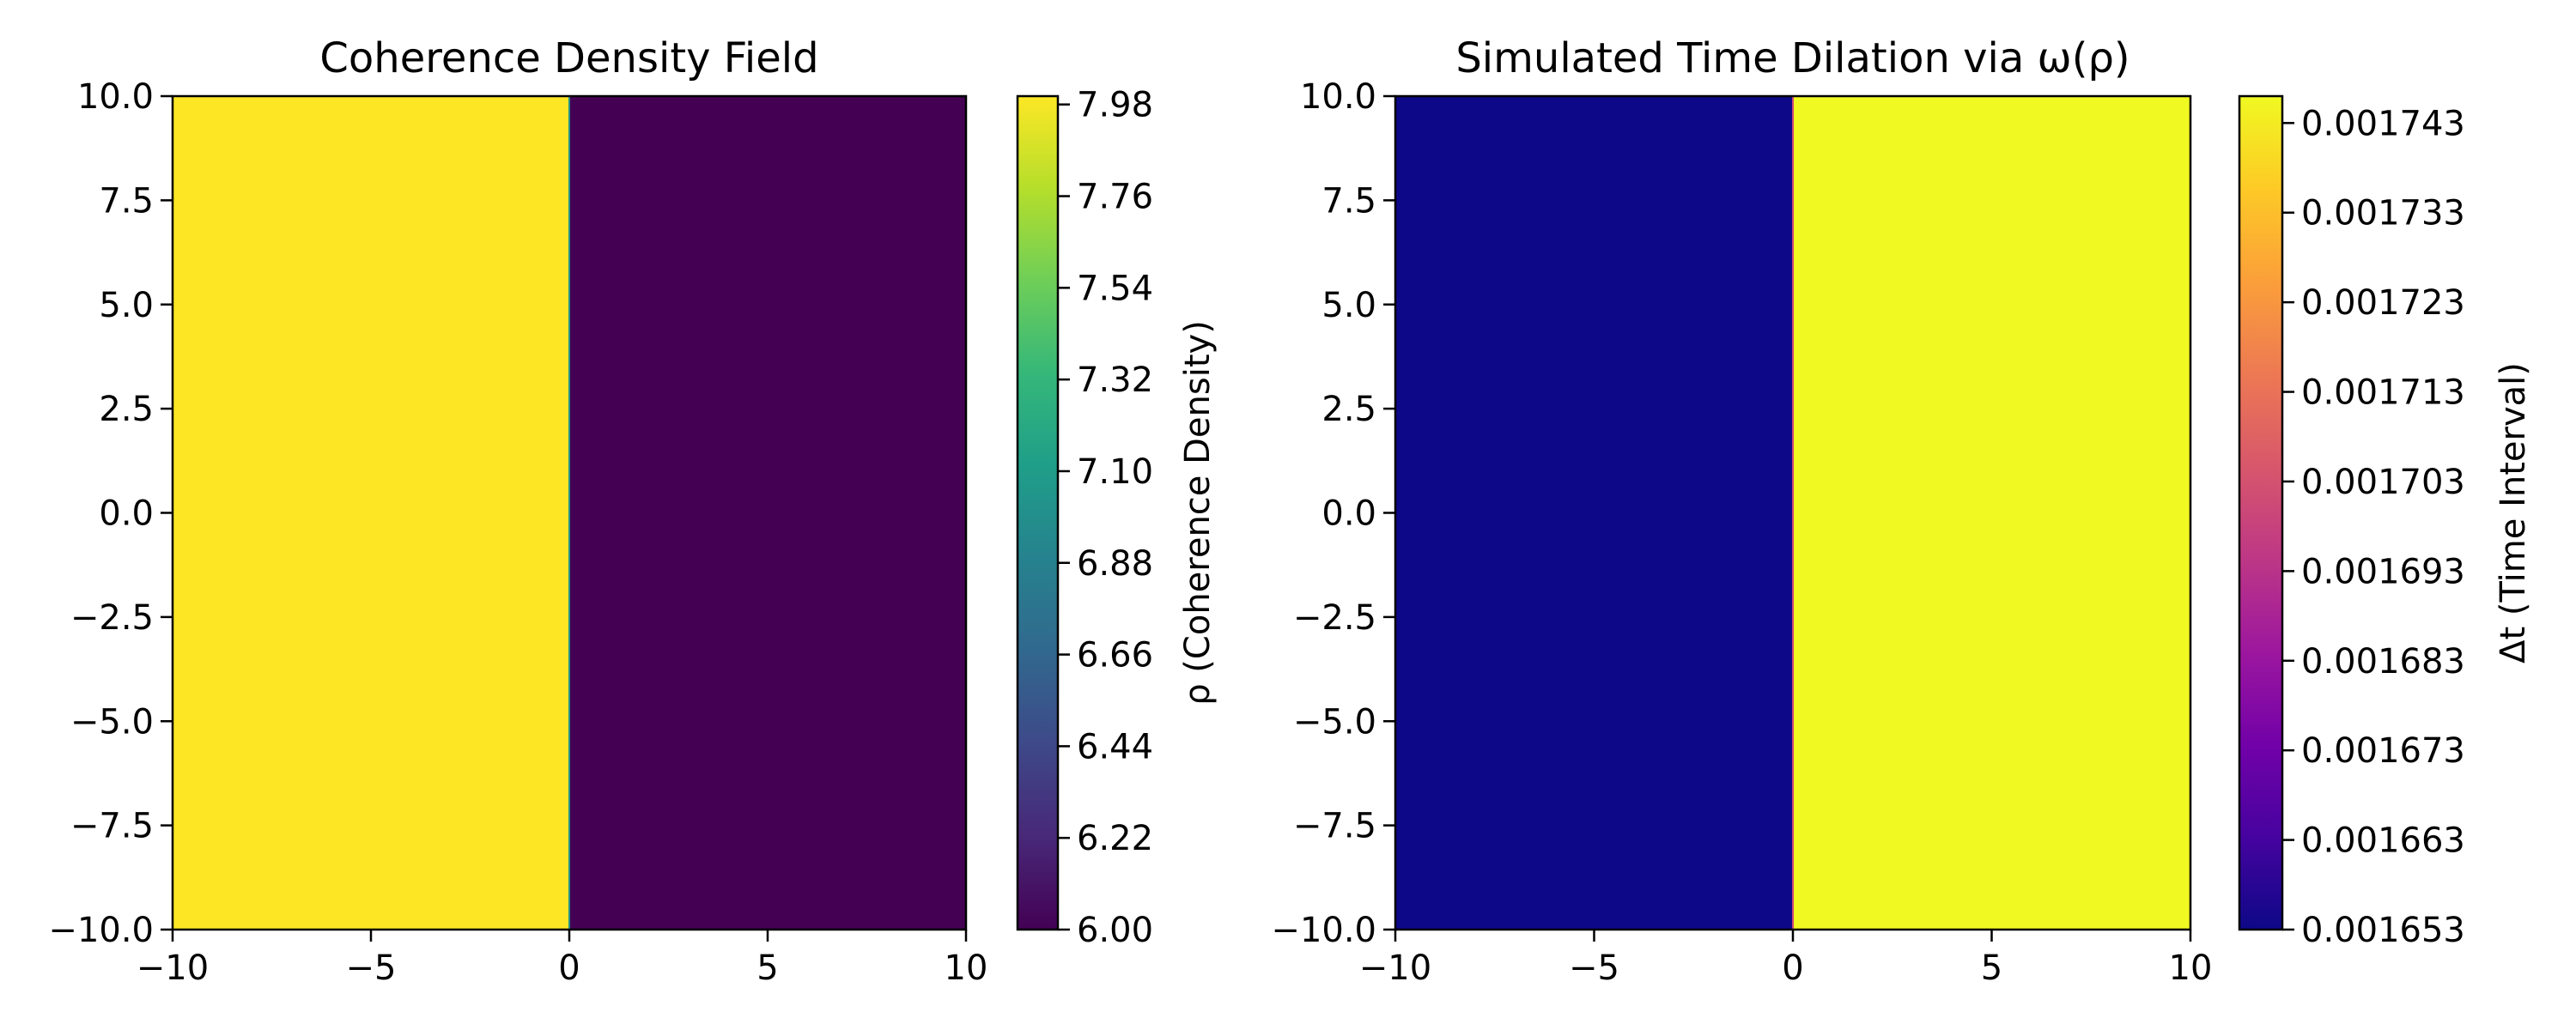 This screenshot has width=2576, height=1030. What do you see at coordinates (568, 58) in the screenshot?
I see `chart-title: Coherence Density Field` at bounding box center [568, 58].